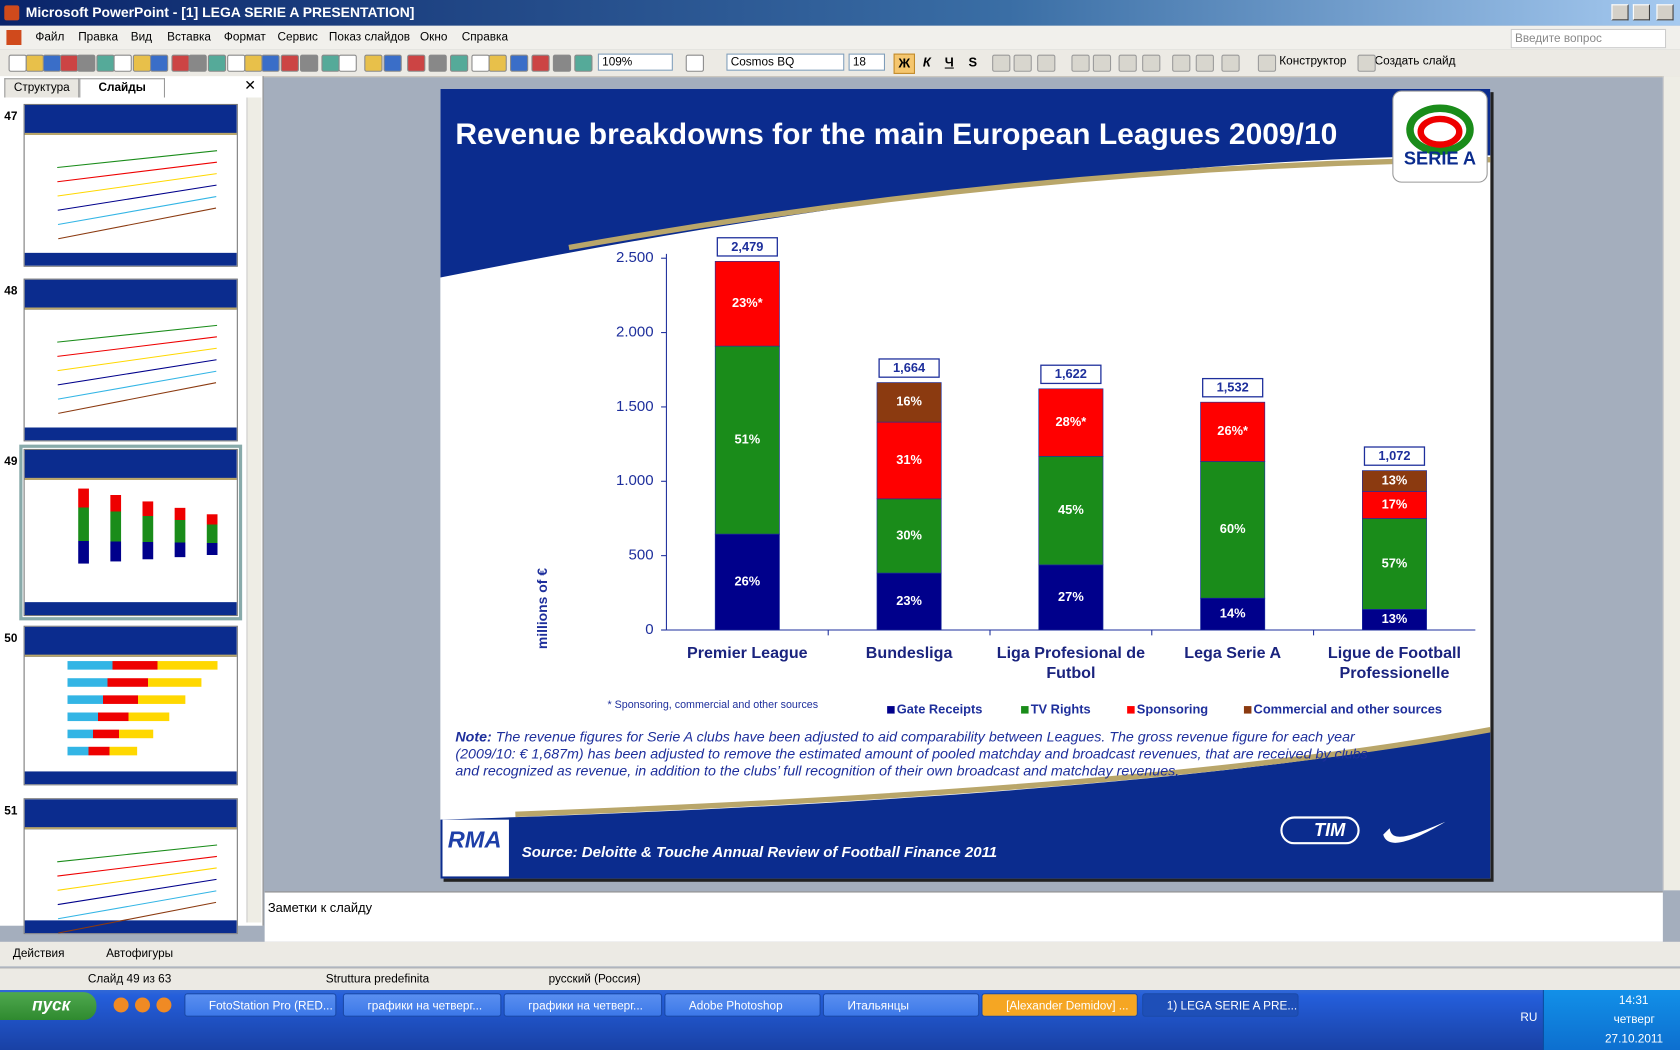 The width and height of the screenshot is (1680, 1050). I want to click on menu-item: Сервис, so click(297, 37).